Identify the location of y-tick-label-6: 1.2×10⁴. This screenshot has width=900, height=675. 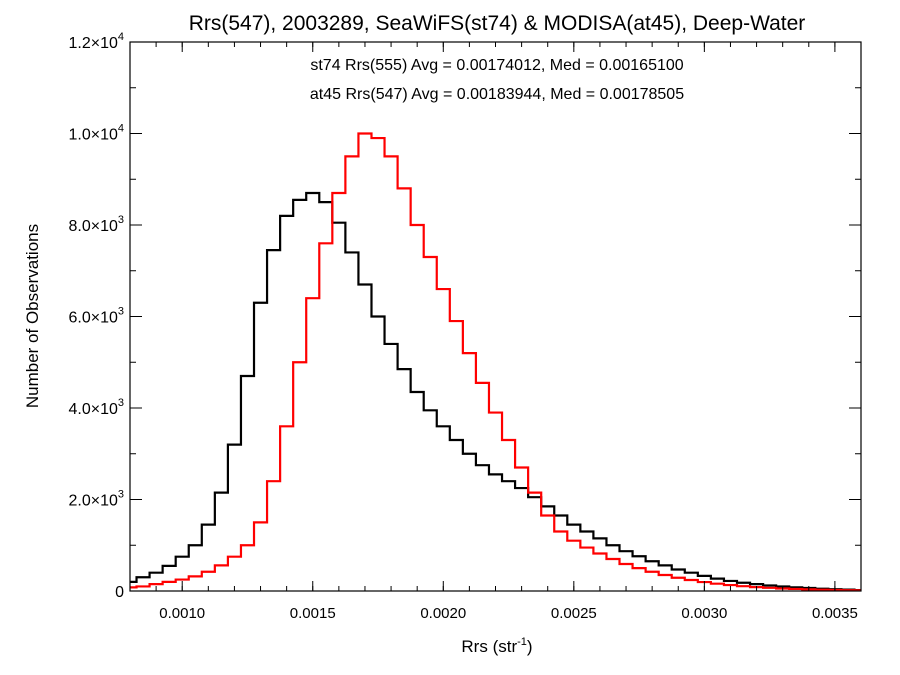
(96, 41).